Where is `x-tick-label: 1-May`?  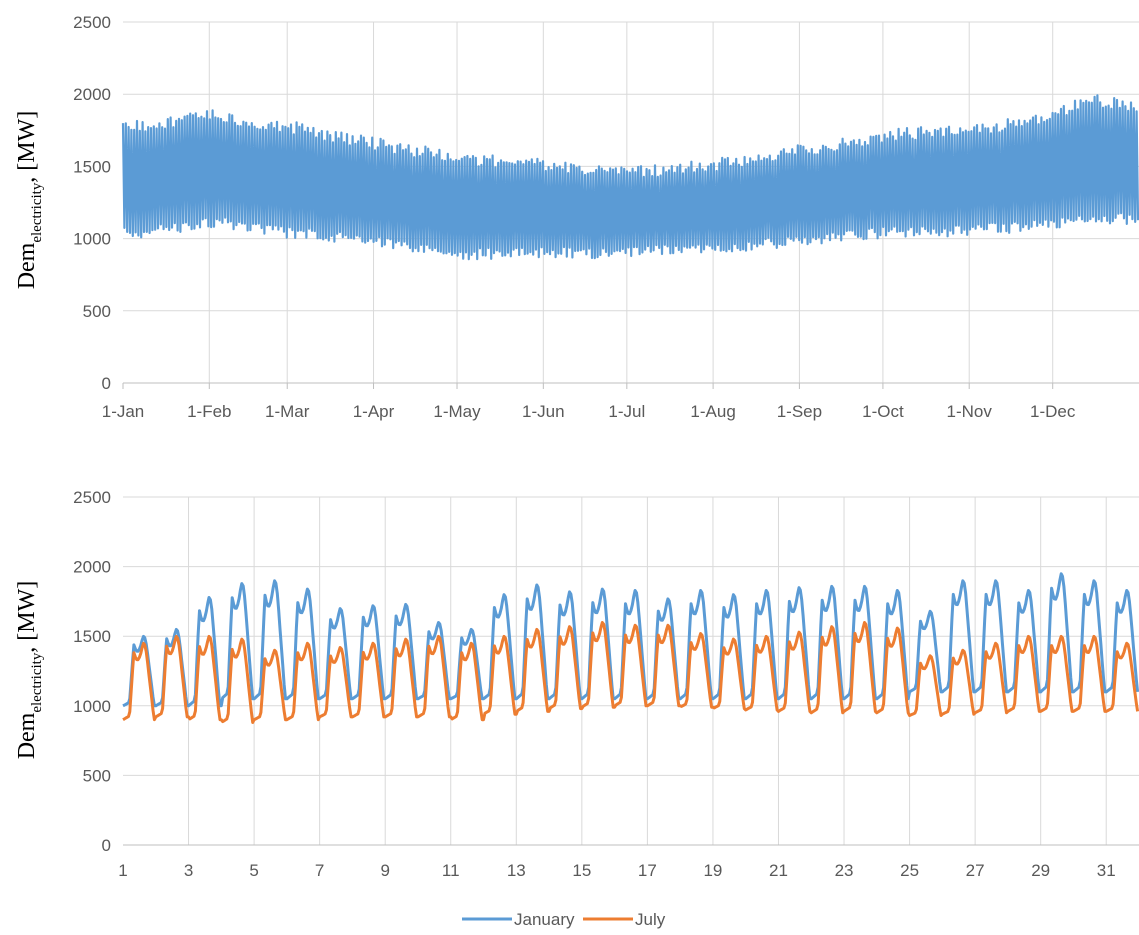 x-tick-label: 1-May is located at coordinates (457, 411).